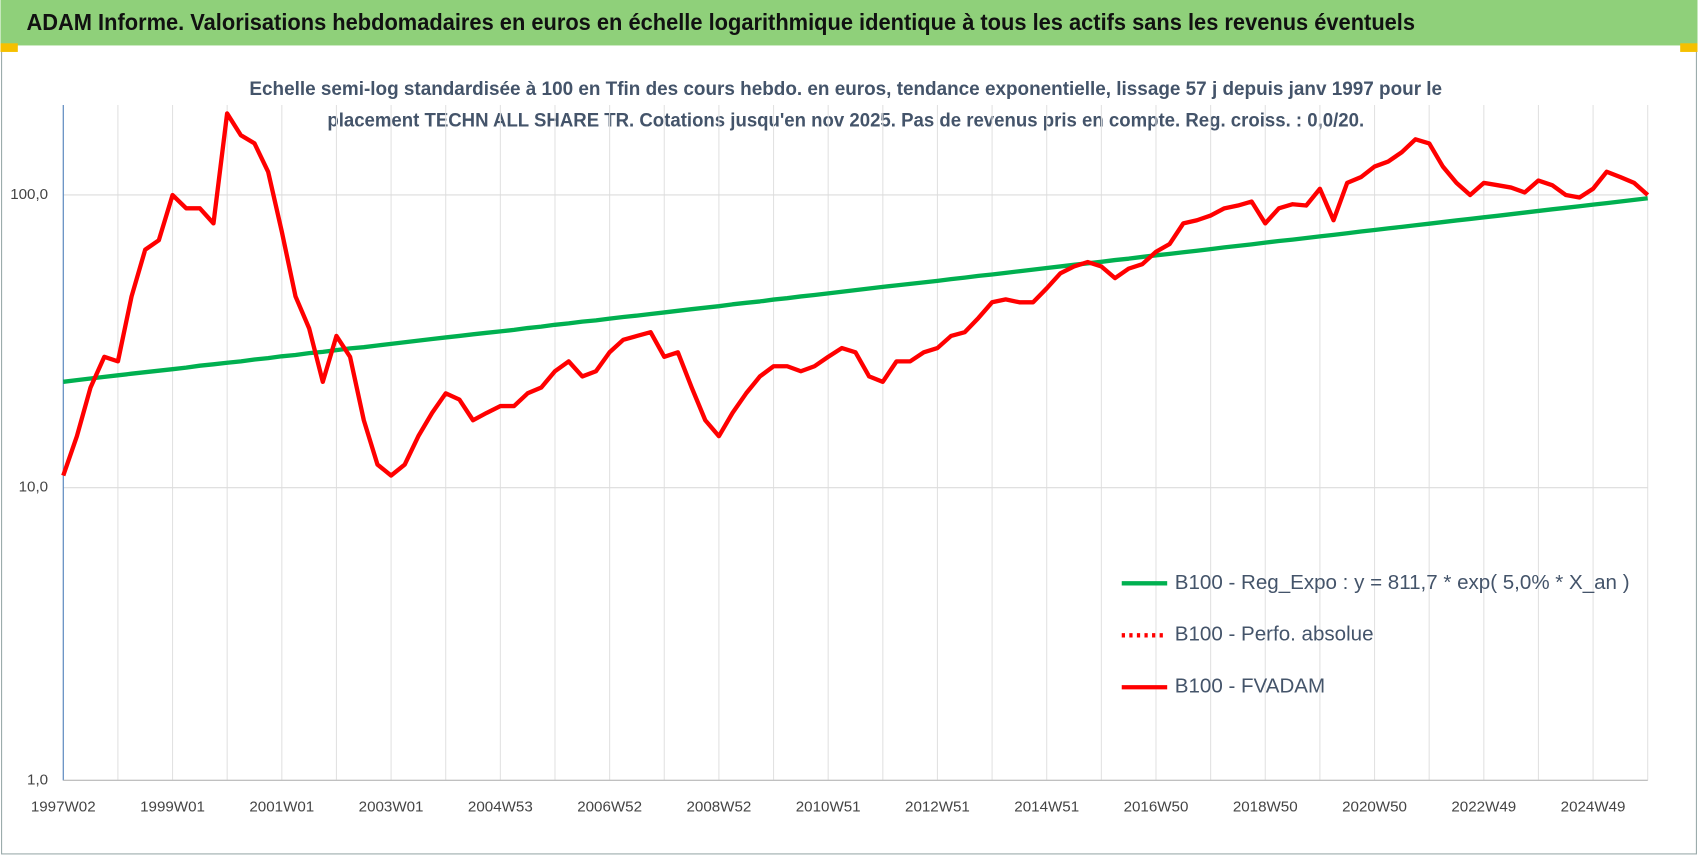 The height and width of the screenshot is (855, 1698). Describe the element at coordinates (1274, 634) in the screenshot. I see `legend-label: B100 - Perfo. absolue` at that location.